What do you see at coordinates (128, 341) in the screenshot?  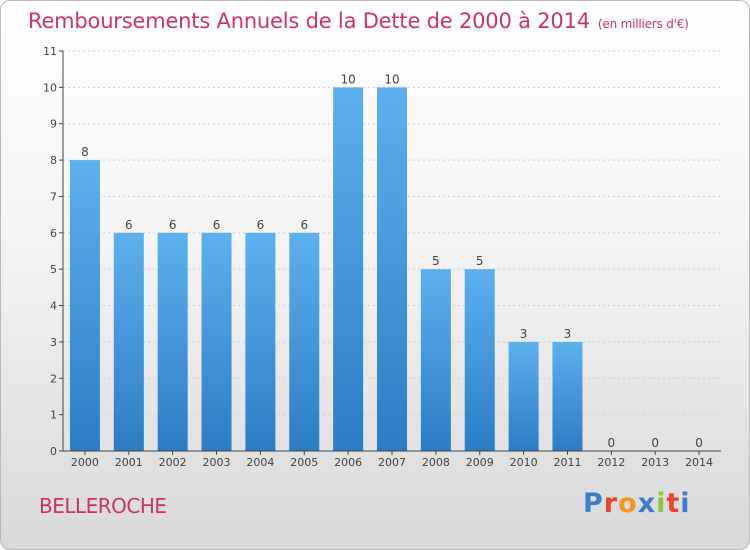 I see `bar-2001` at bounding box center [128, 341].